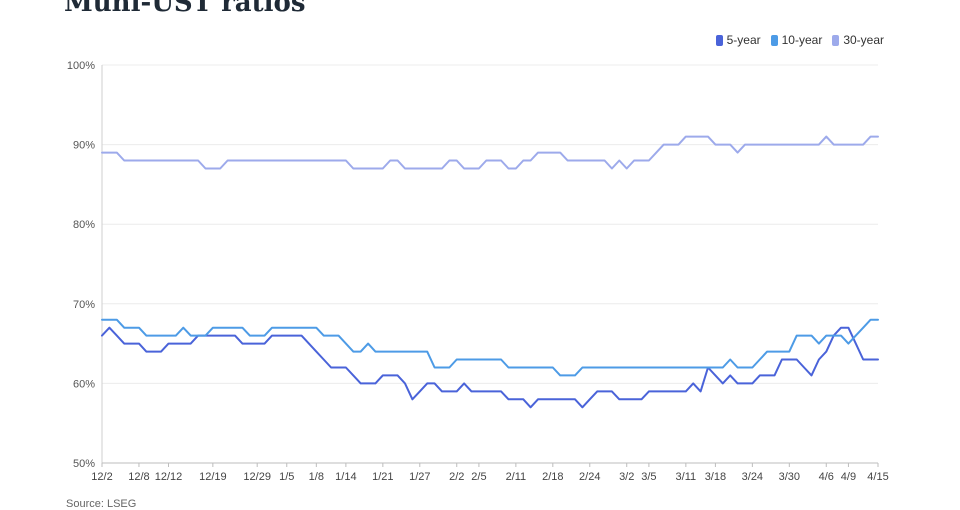 The image size is (960, 510). Describe the element at coordinates (345, 477) in the screenshot. I see `x-tick-label: 1/14` at that location.